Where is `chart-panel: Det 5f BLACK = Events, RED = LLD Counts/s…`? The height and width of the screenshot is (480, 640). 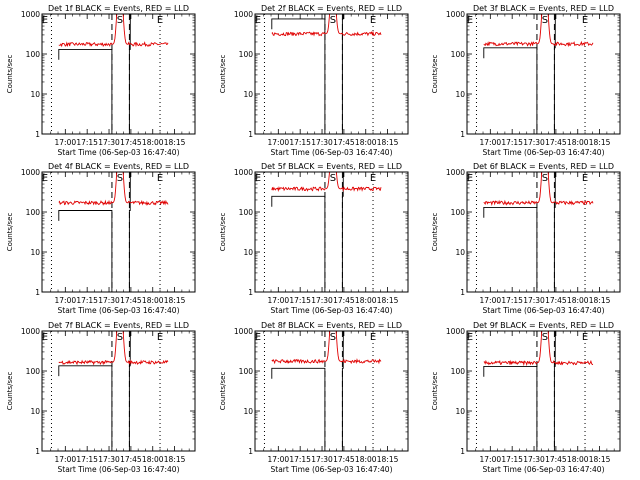 chart-panel: Det 5f BLACK = Events, RED = LLD Counts/s… is located at coordinates (314, 238).